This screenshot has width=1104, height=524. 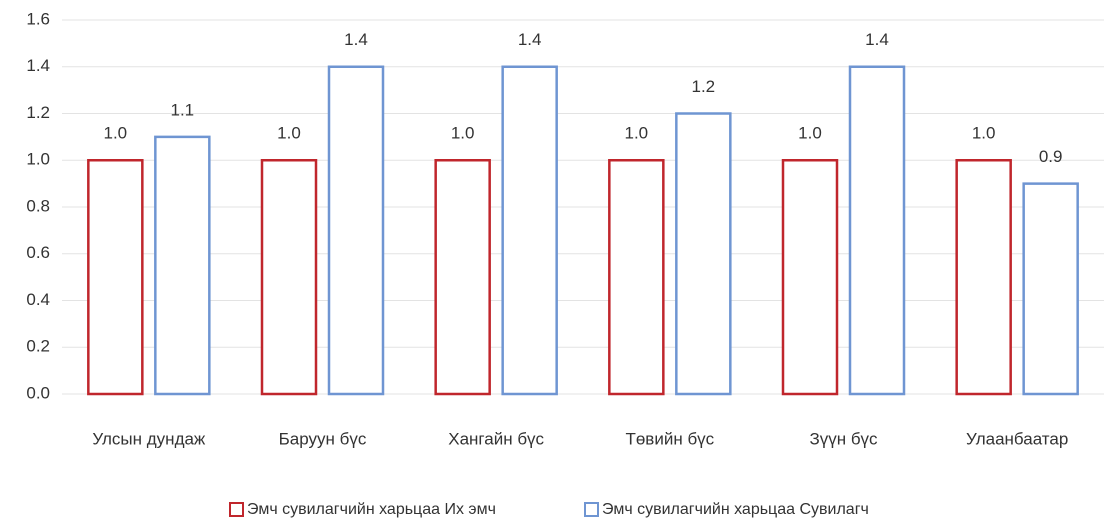 I want to click on data-label: 1.1, so click(x=183, y=109).